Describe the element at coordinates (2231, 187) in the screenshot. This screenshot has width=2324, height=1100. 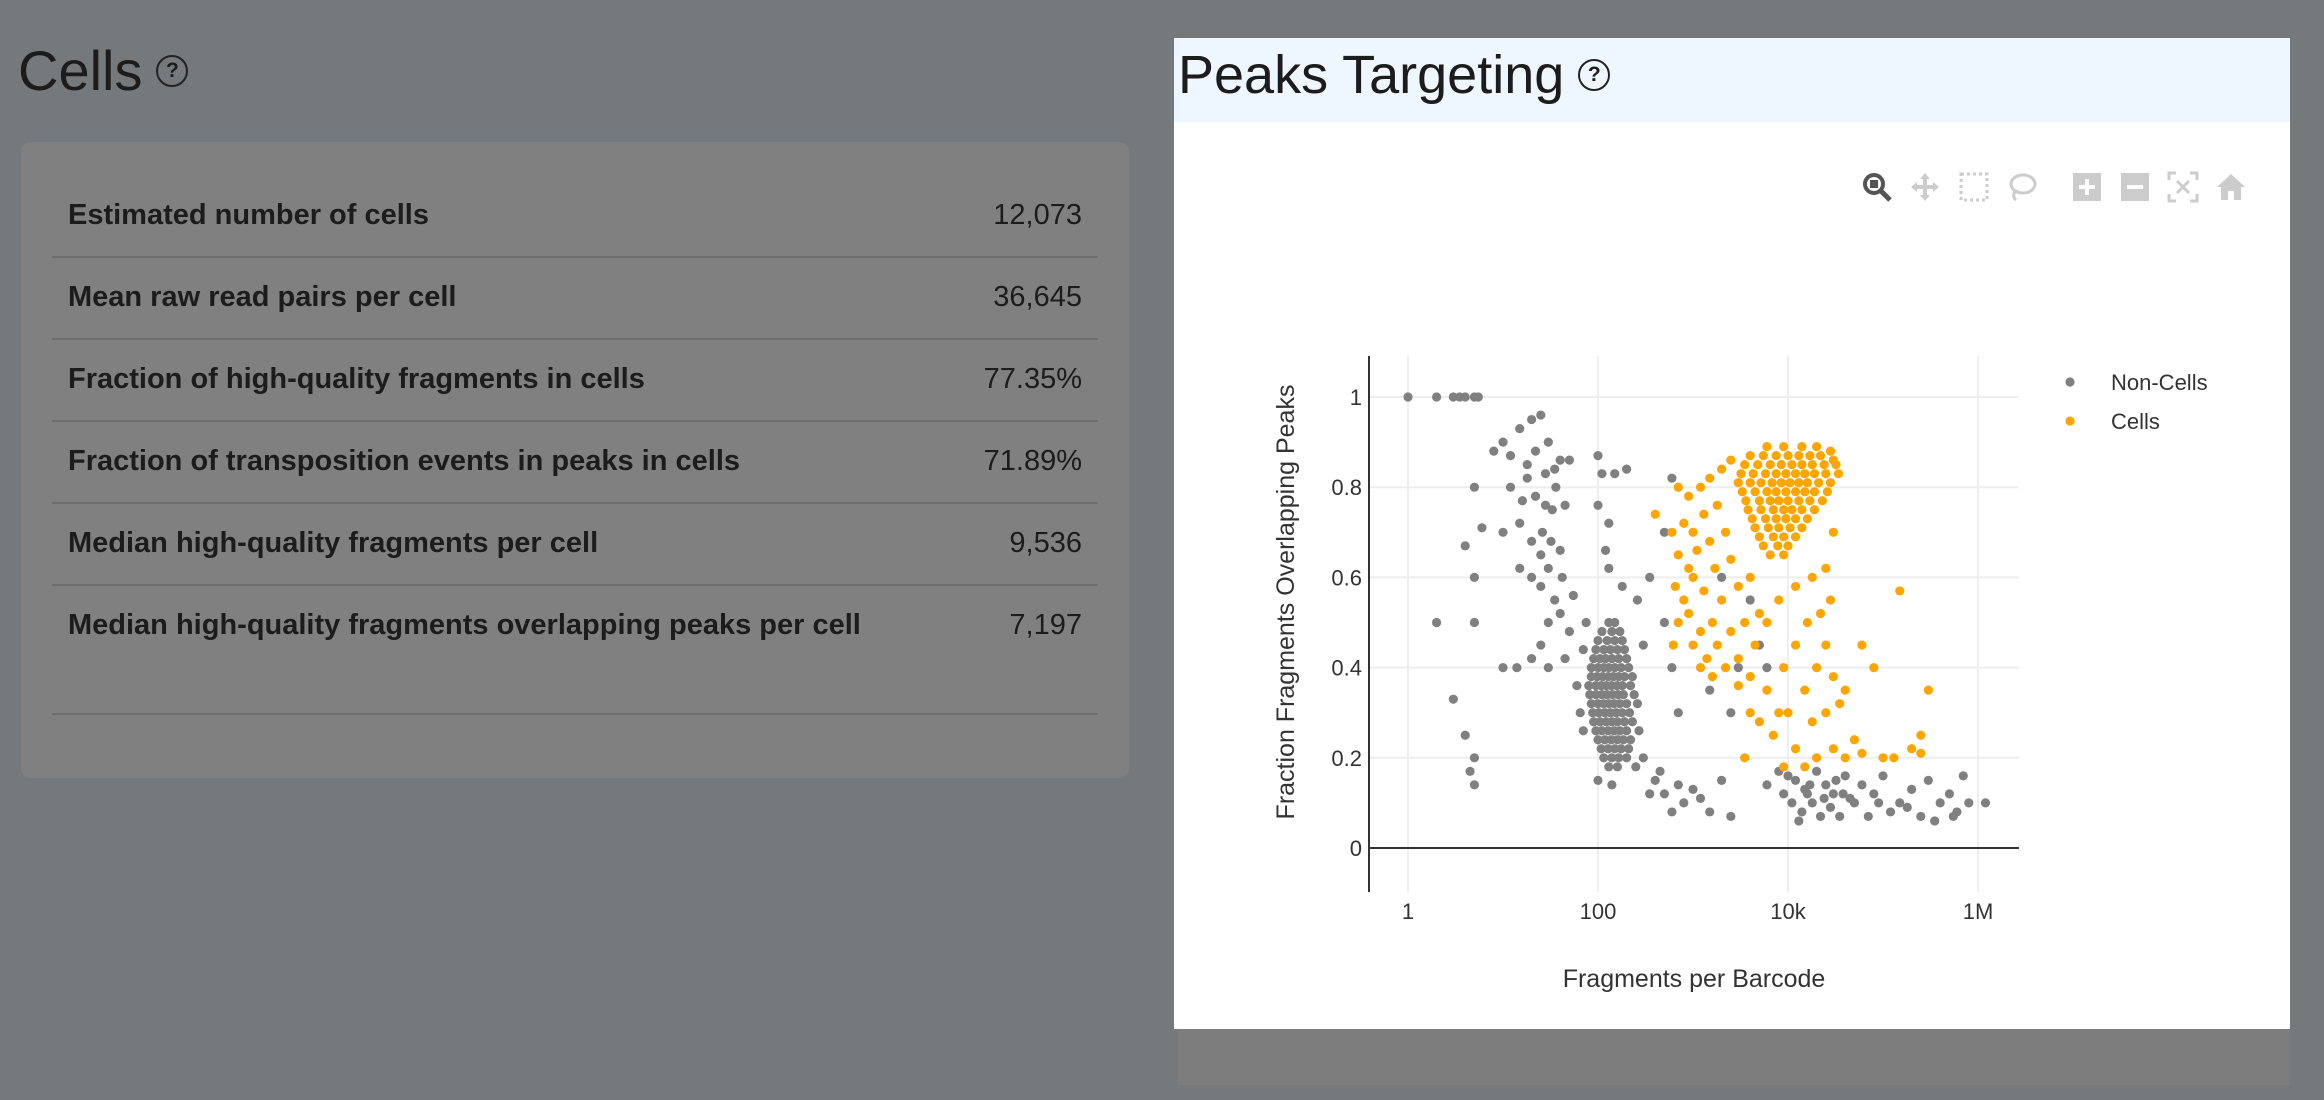
I see `reset-axes-icon` at that location.